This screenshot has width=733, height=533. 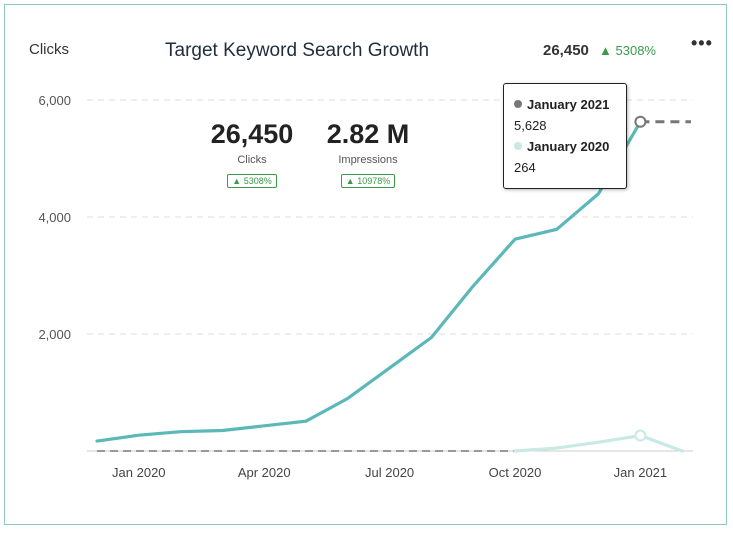 I want to click on previous-series-line, so click(x=598, y=443).